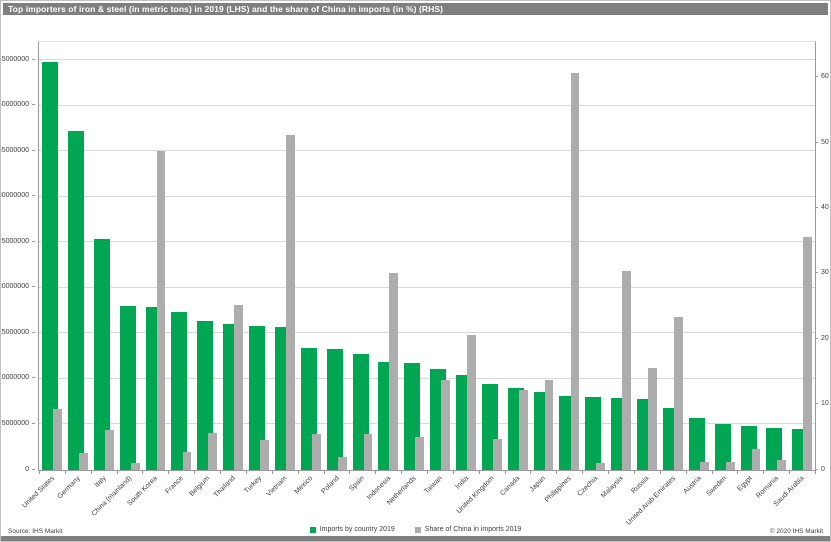 The height and width of the screenshot is (542, 831). What do you see at coordinates (745, 484) in the screenshot?
I see `category-label: Egypt` at bounding box center [745, 484].